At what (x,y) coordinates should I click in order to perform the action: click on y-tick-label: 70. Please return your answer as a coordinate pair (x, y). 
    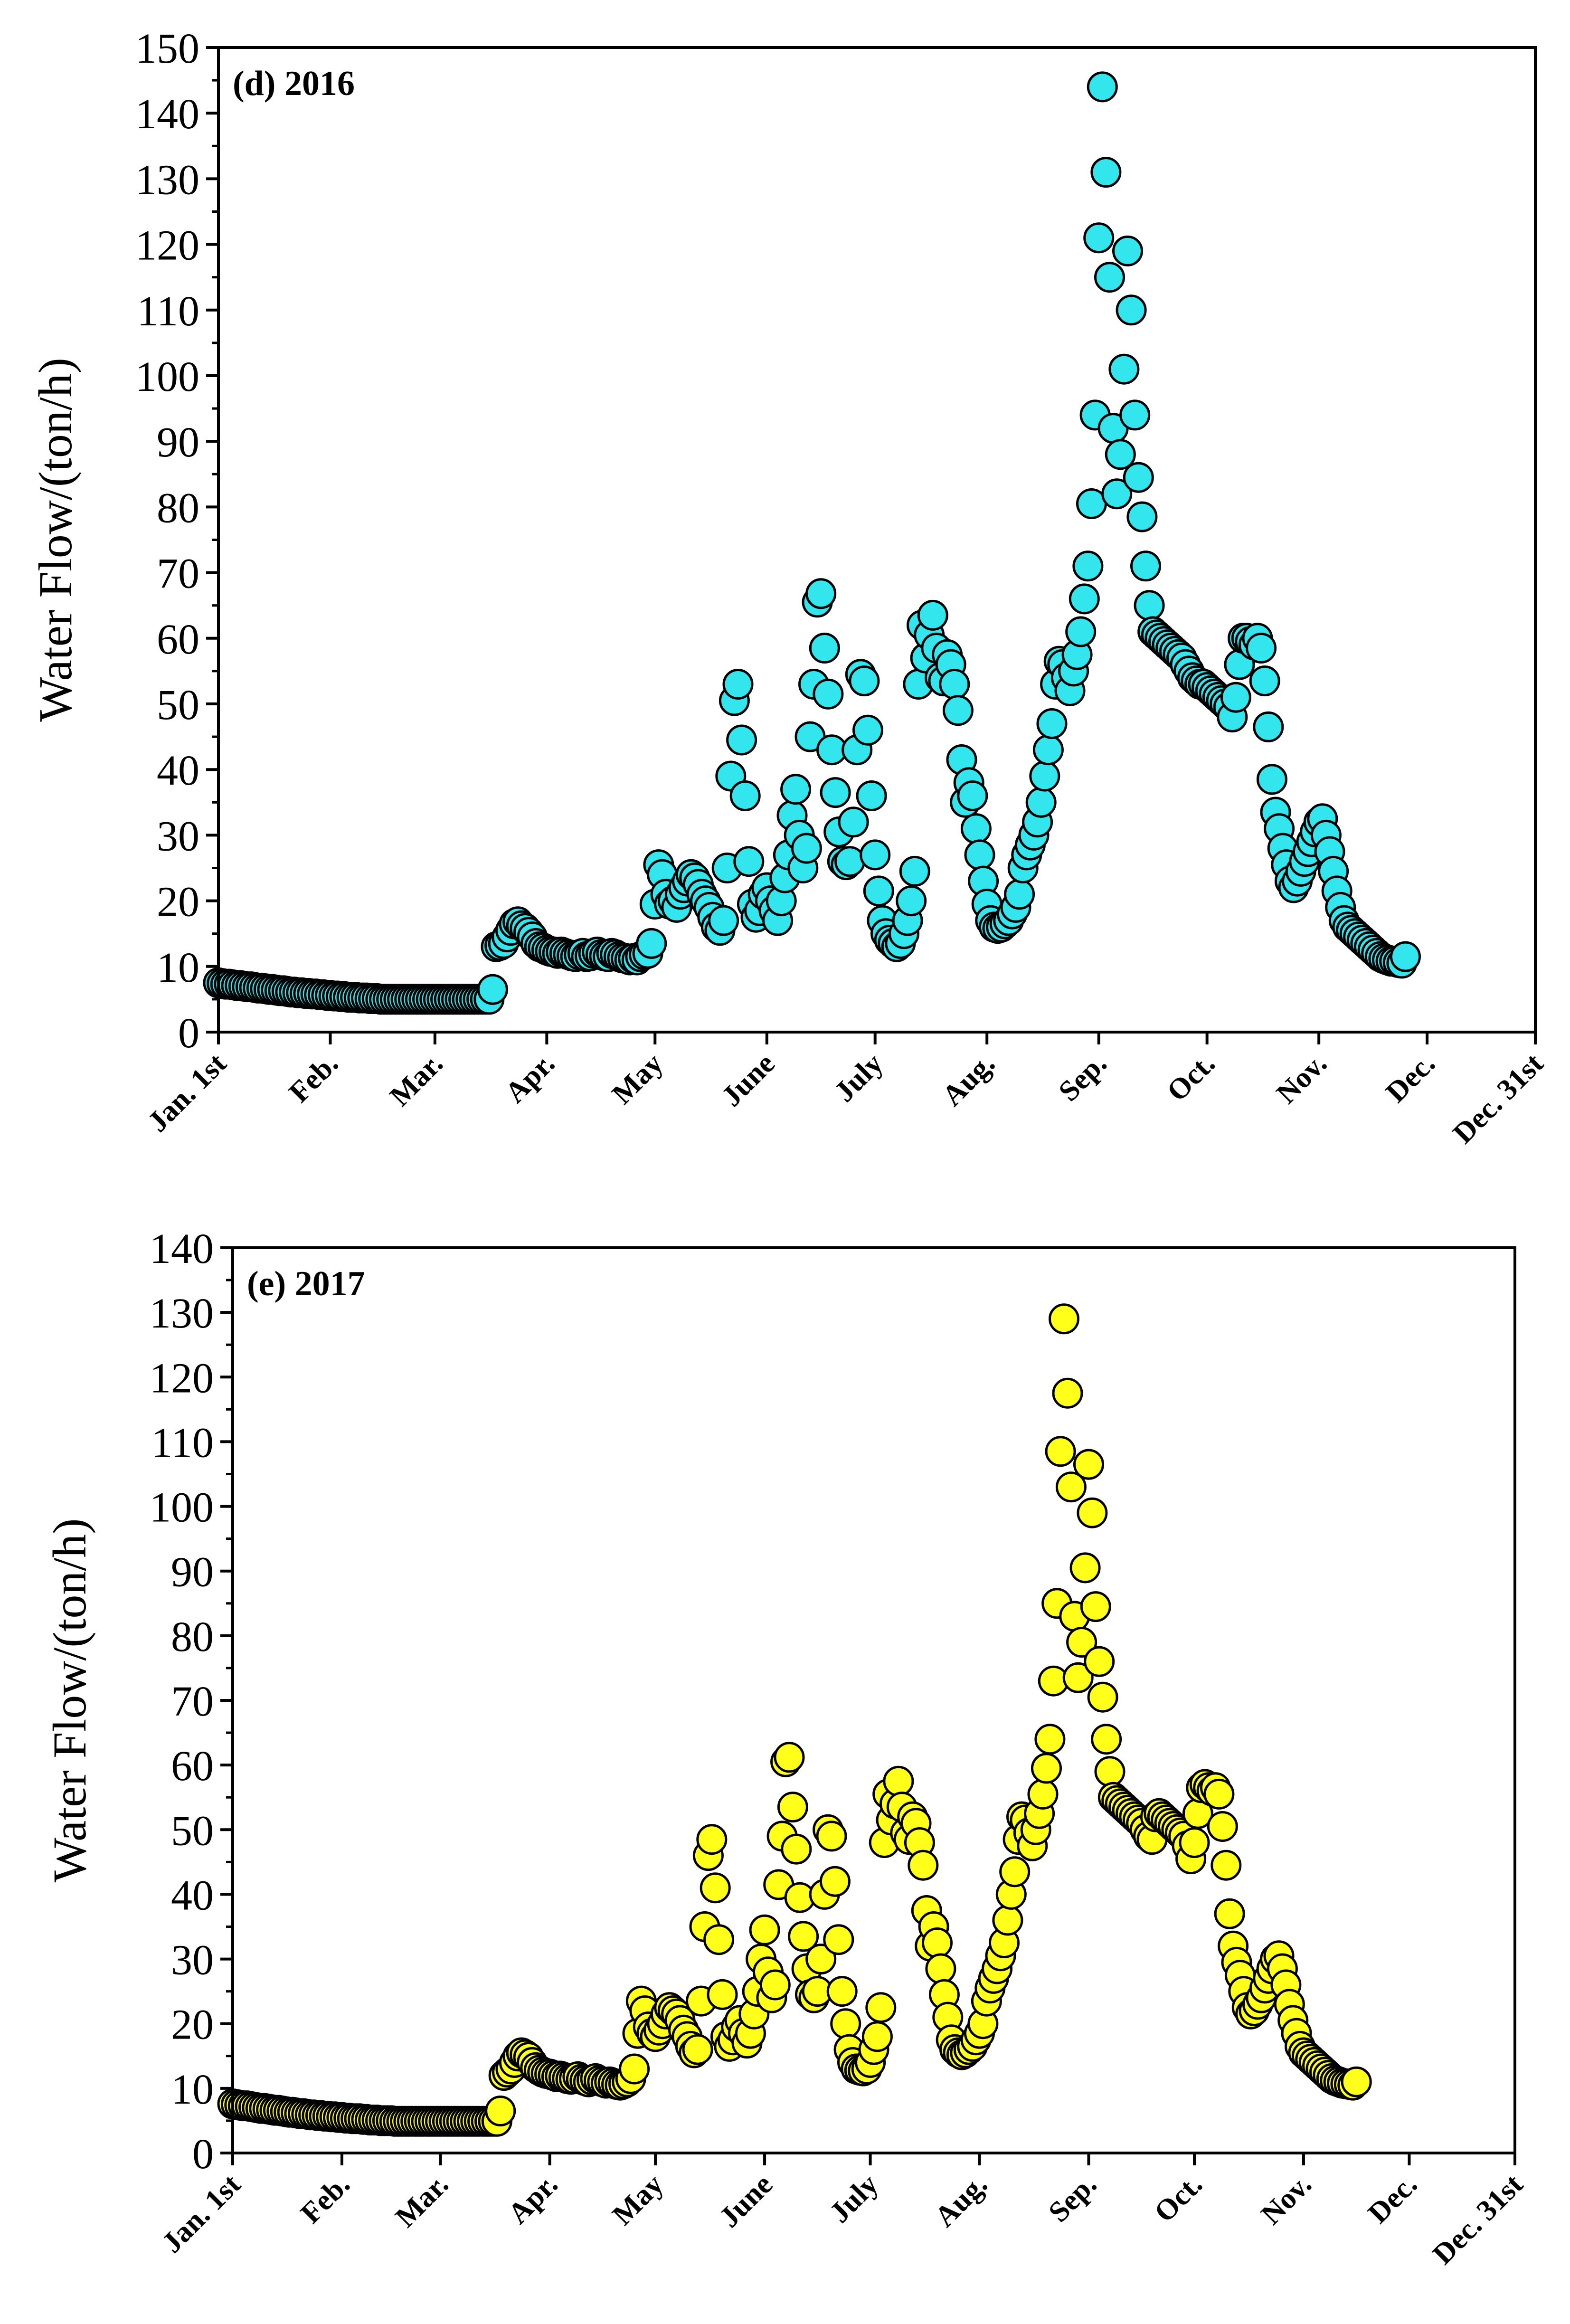
    Looking at the image, I should click on (178, 574).